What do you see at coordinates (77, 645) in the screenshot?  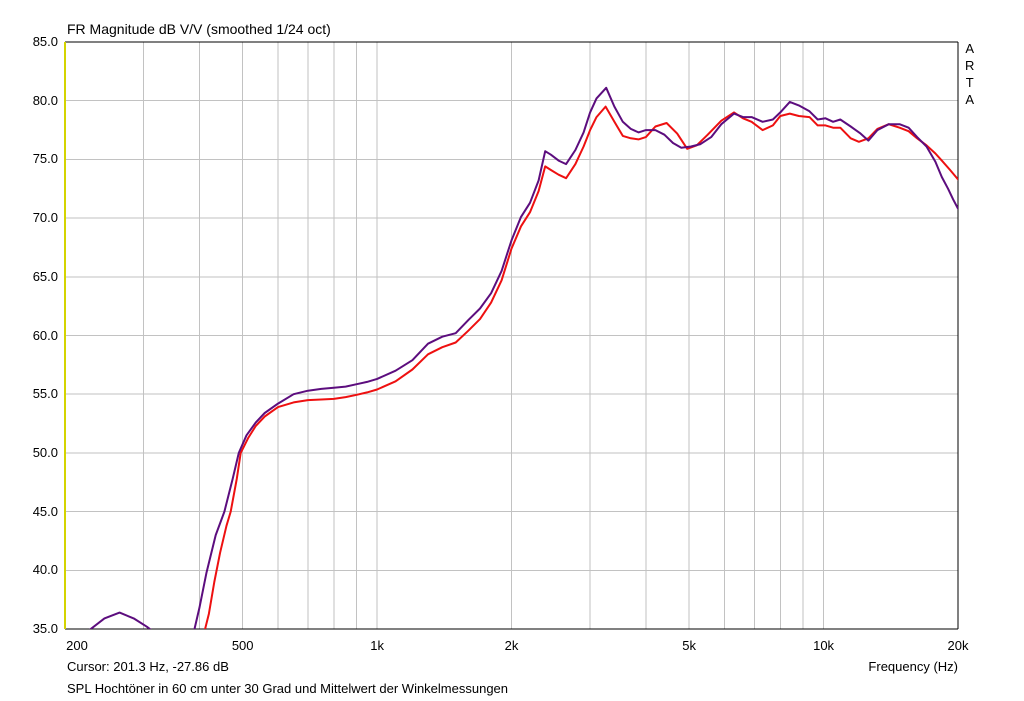 I see `x-tick-label: 200` at bounding box center [77, 645].